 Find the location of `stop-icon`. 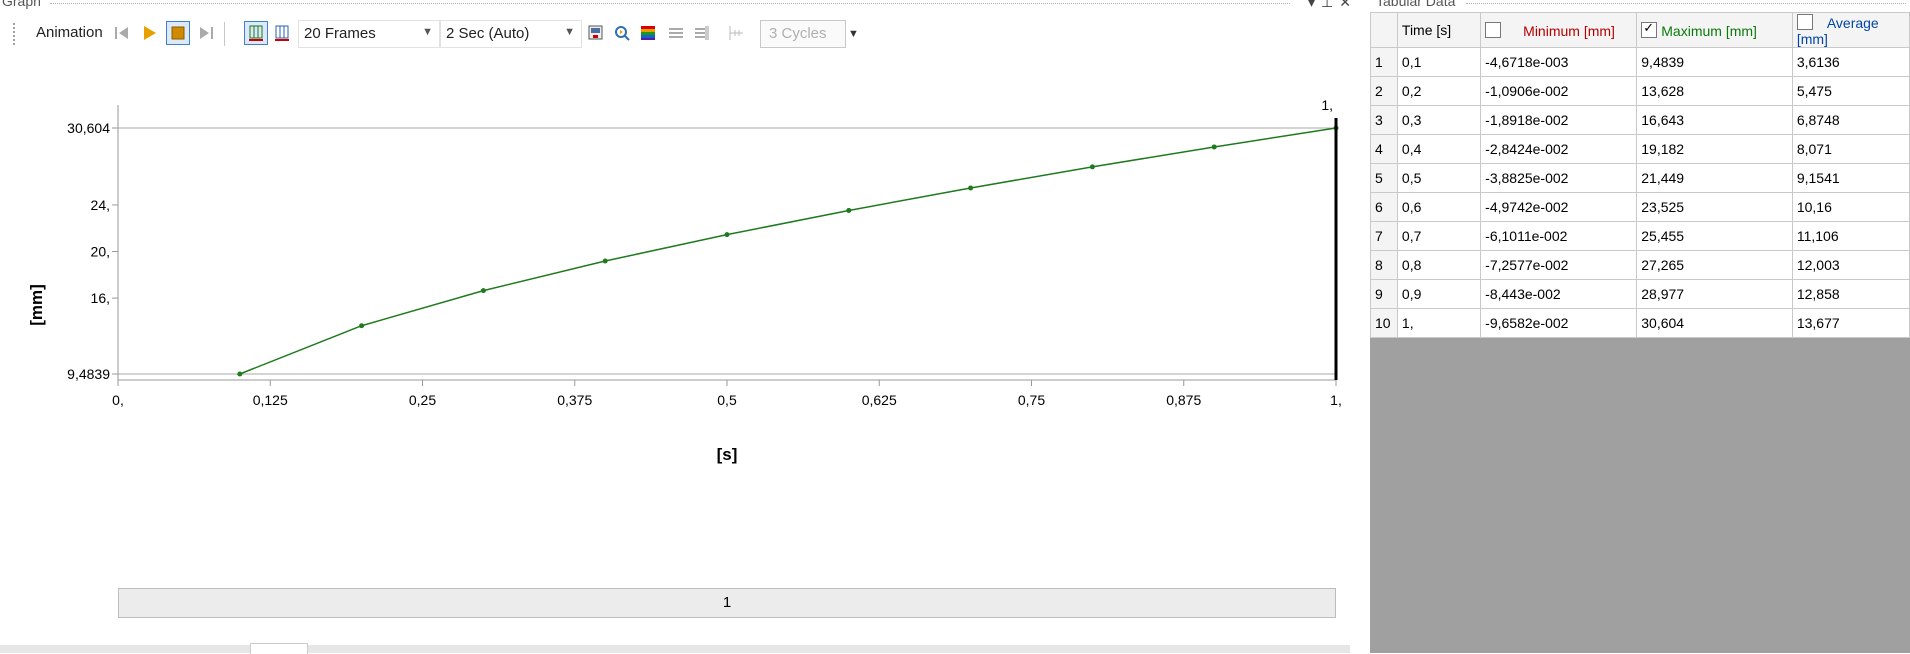

stop-icon is located at coordinates (178, 33).